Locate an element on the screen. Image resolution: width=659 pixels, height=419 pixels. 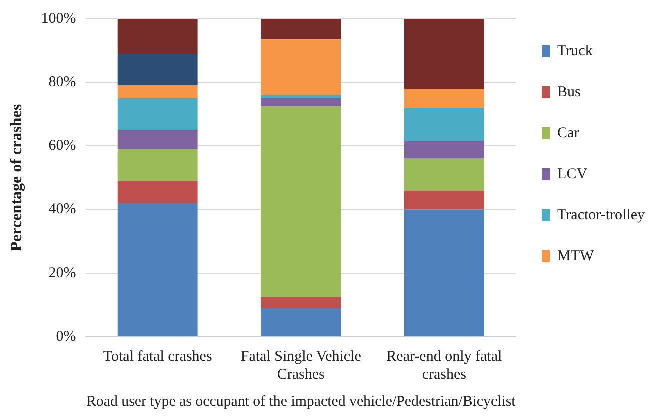
x-tick-label: Rear-end only fatal crashes is located at coordinates (444, 365).